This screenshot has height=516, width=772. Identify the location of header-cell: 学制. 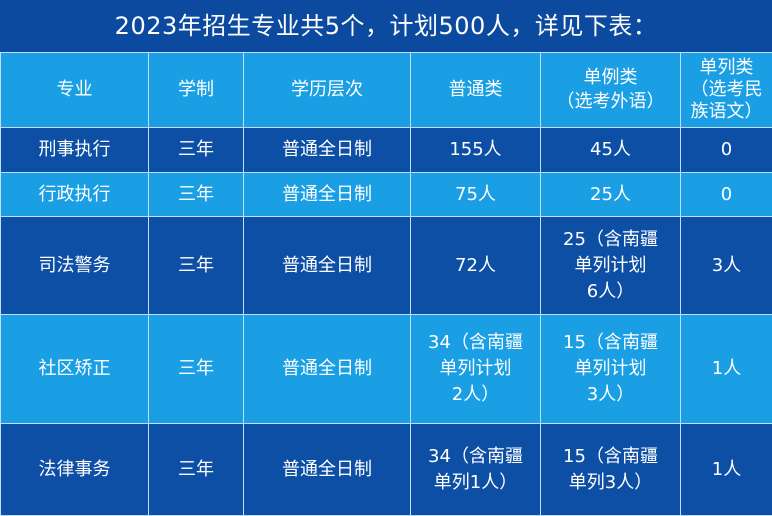
(196, 90).